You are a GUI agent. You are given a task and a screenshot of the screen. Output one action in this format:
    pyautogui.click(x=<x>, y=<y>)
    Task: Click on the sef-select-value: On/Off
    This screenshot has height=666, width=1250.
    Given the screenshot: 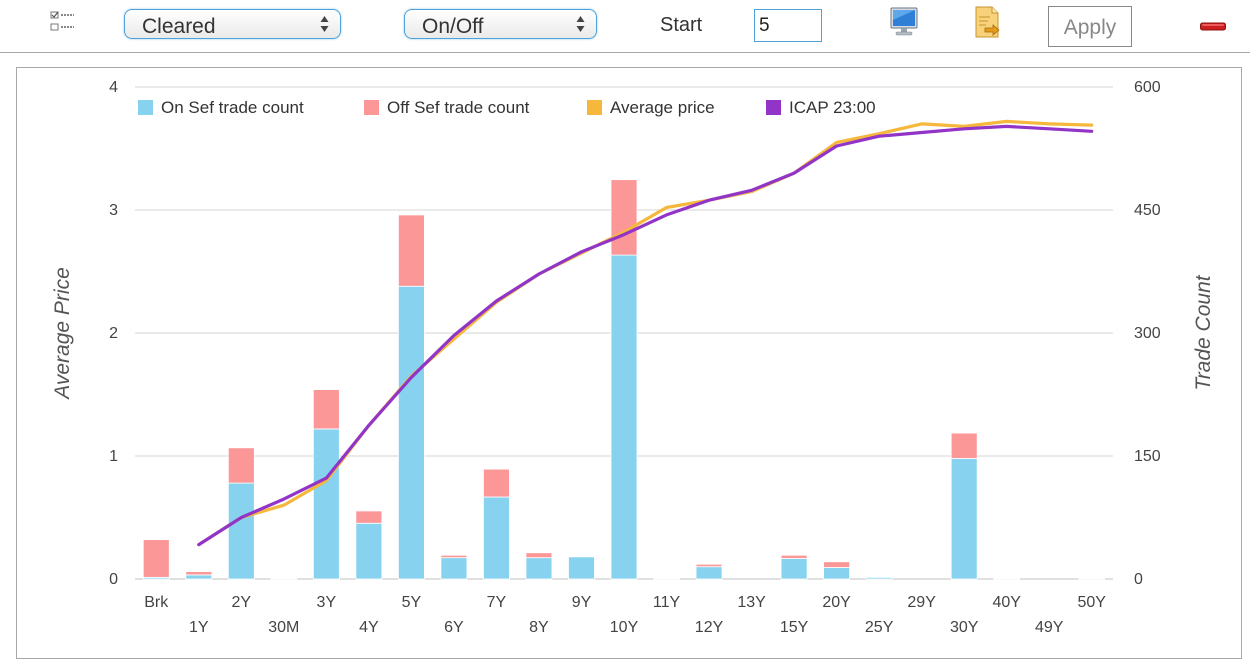 What is the action you would take?
    pyautogui.click(x=453, y=26)
    